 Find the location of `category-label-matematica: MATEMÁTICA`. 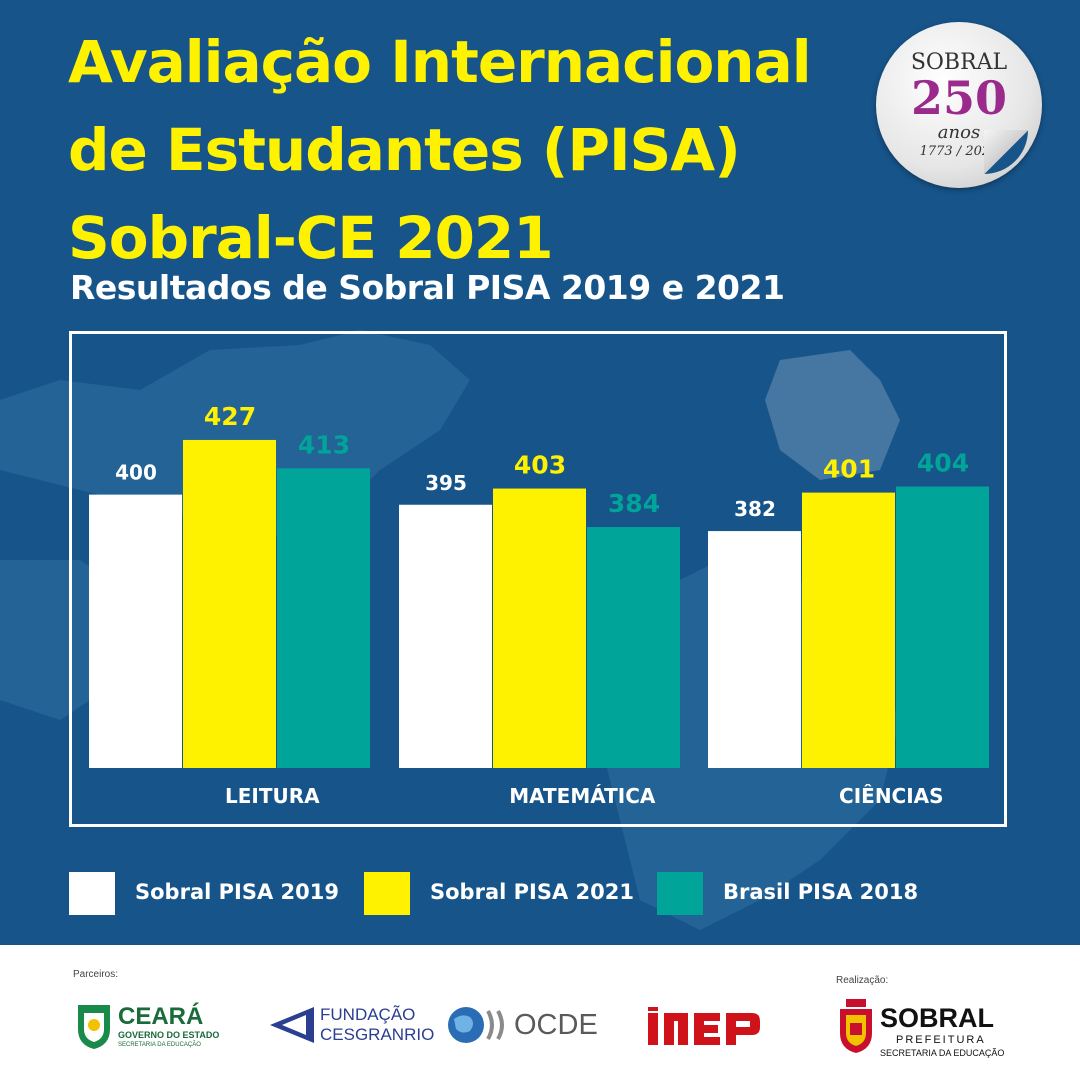

category-label-matematica: MATEMÁTICA is located at coordinates (582, 796).